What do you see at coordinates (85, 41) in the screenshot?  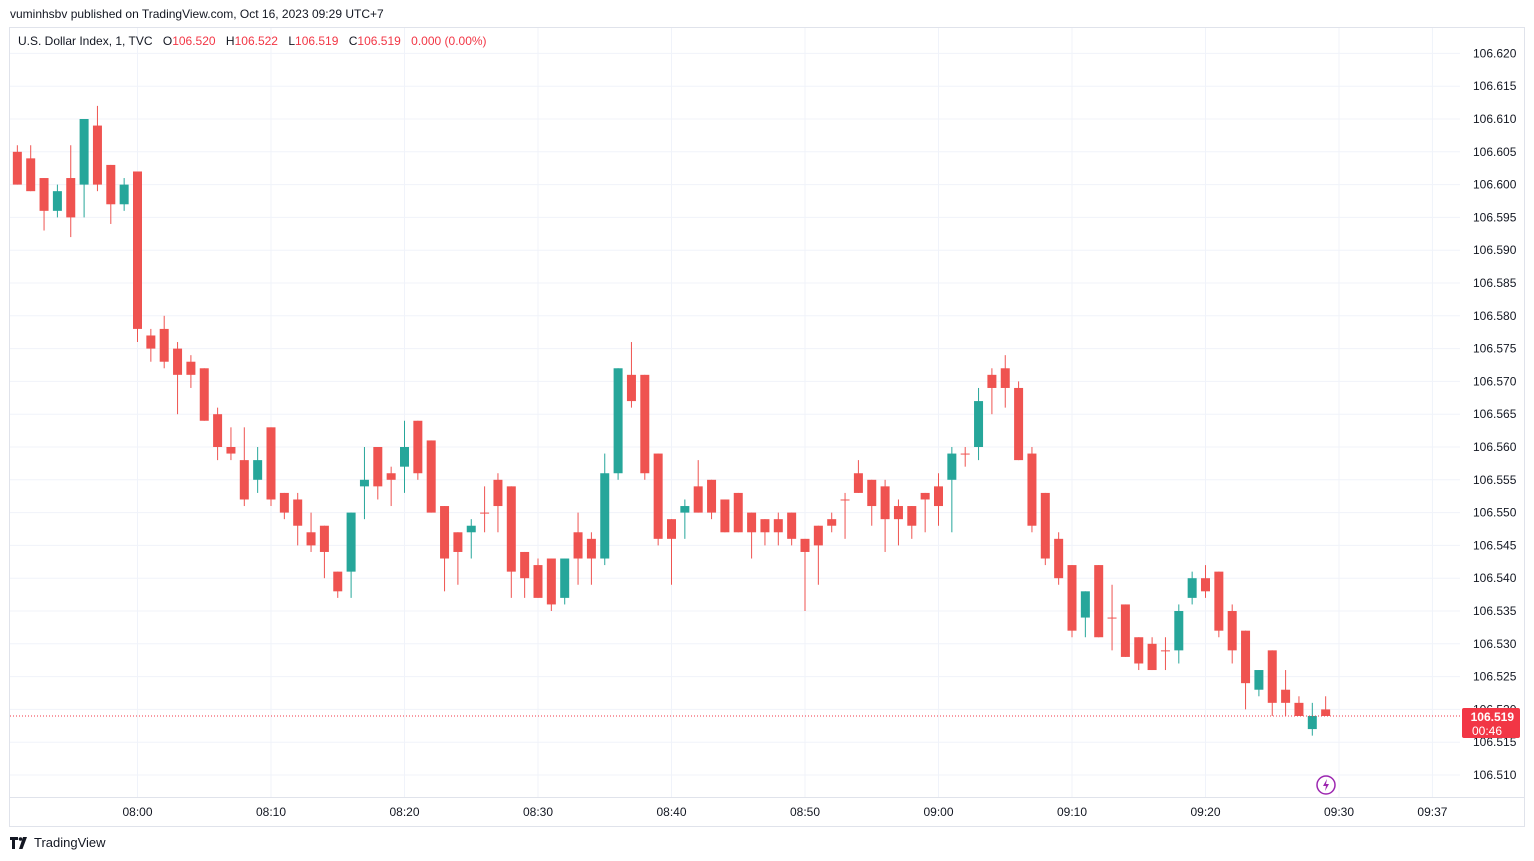 I see `legend-symbol: U.S. Dollar Index, 1, TVC` at bounding box center [85, 41].